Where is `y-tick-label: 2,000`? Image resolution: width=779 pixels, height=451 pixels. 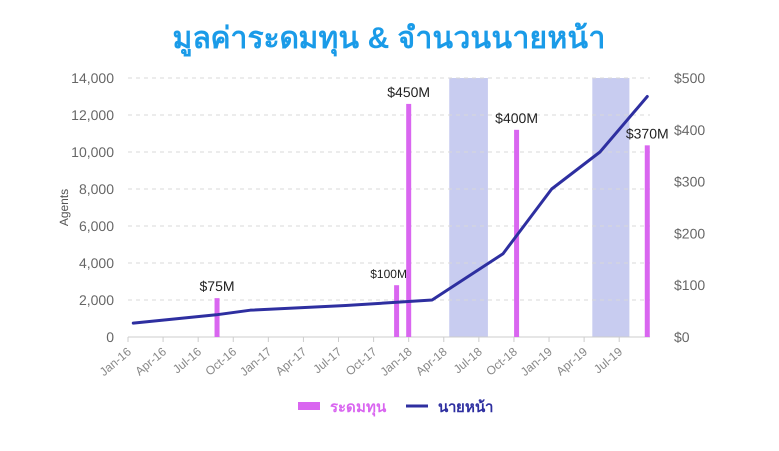
y-tick-label: 2,000 is located at coordinates (96, 300).